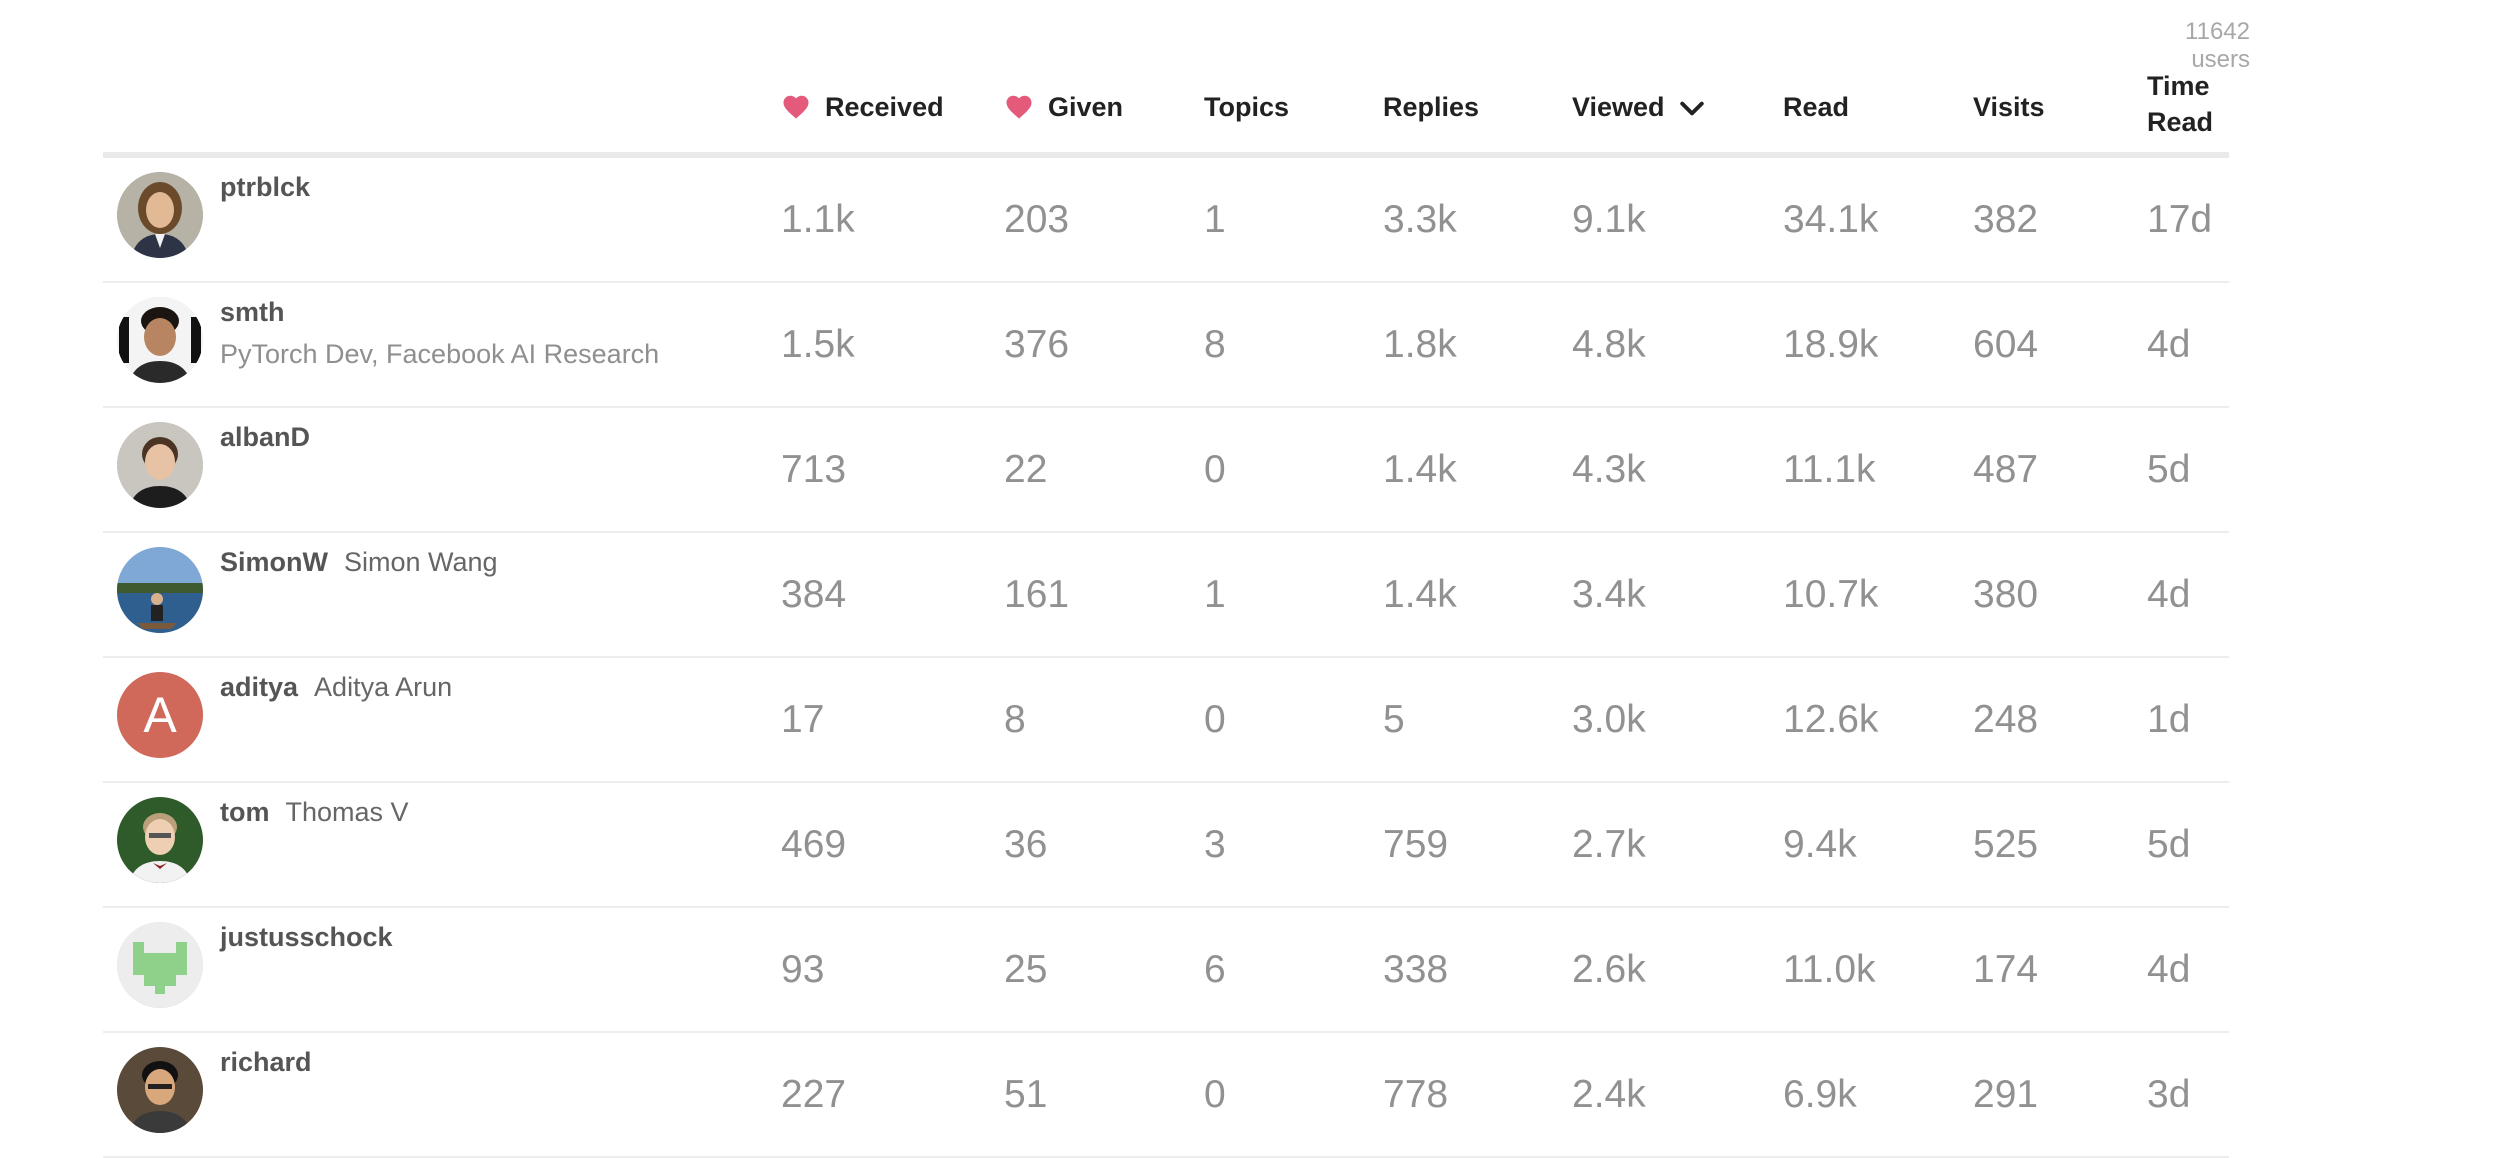 The width and height of the screenshot is (2500, 1158). I want to click on username: SimonW Simon Wang, so click(359, 562).